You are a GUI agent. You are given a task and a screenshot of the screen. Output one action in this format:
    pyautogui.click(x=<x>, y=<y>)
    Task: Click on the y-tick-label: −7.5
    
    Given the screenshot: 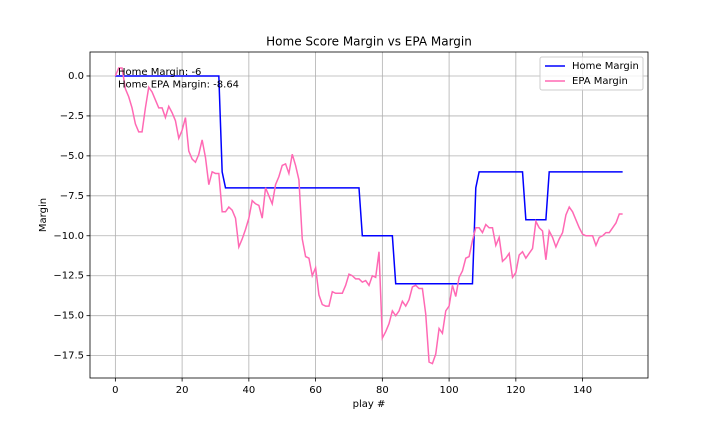 What is the action you would take?
    pyautogui.click(x=72, y=196)
    